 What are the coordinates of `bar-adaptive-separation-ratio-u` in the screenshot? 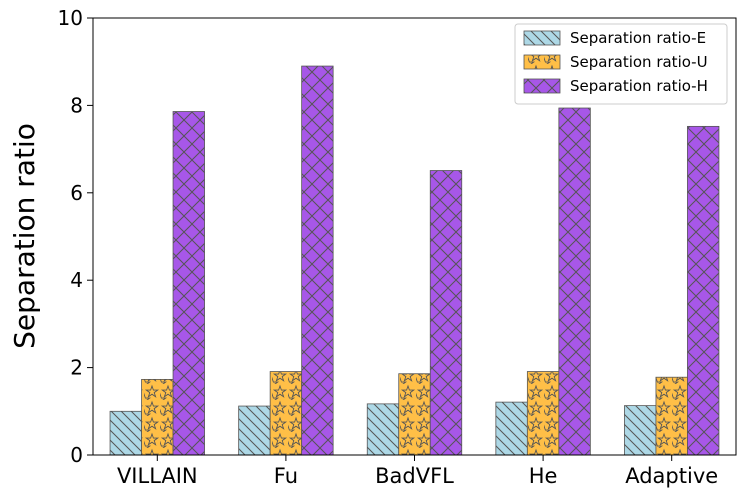 It's located at (671, 416).